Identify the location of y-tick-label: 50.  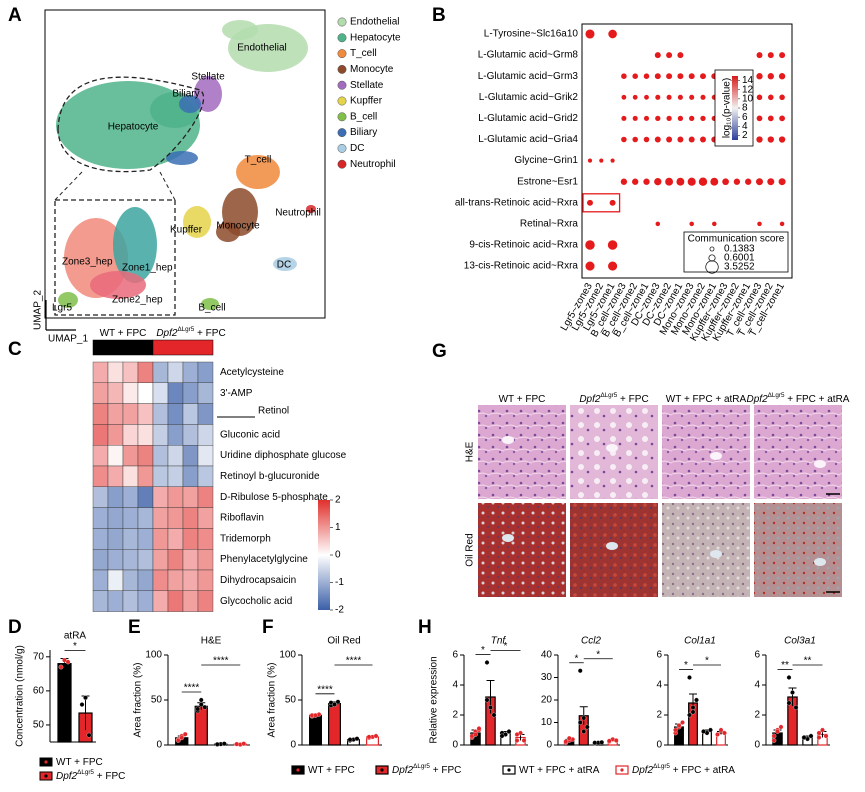
(291, 700).